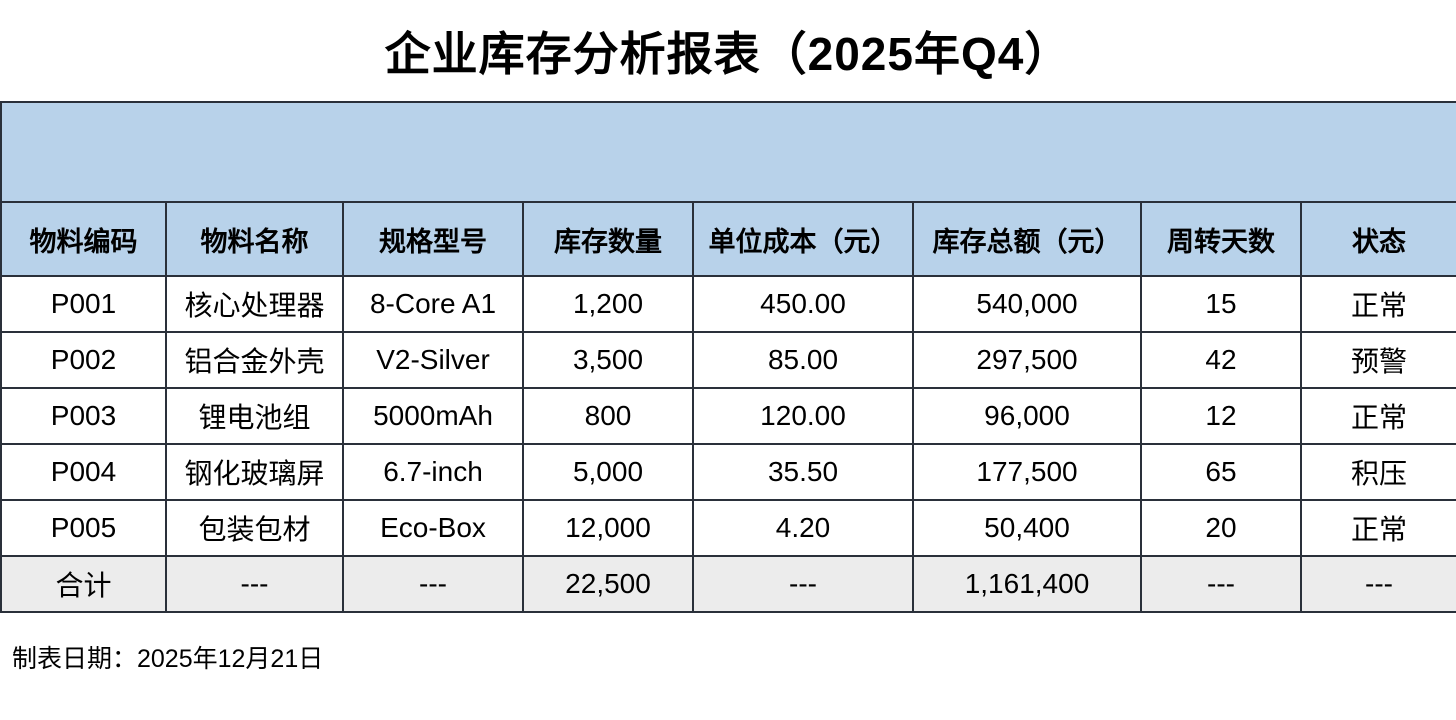  Describe the element at coordinates (433, 416) in the screenshot. I see `cell-spec: 5000mAh` at that location.